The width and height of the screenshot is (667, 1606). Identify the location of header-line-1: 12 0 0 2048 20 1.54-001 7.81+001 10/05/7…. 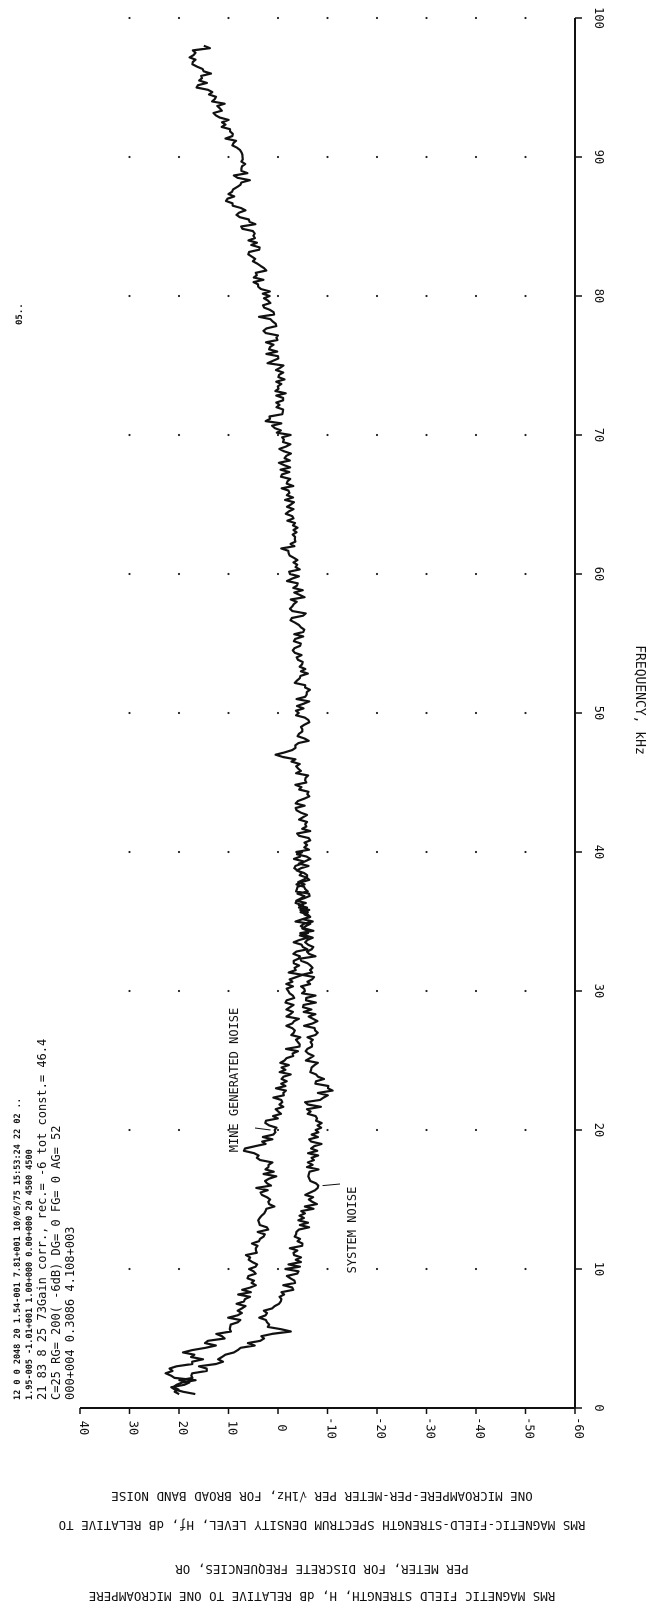
(18, 1249).